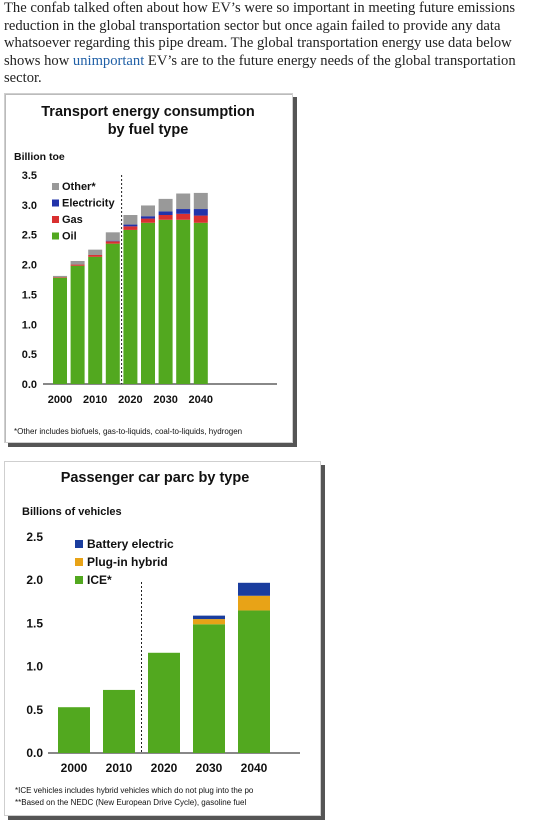 This screenshot has height=820, width=547. Describe the element at coordinates (95, 256) in the screenshot. I see `bar-segment-gas-2010` at that location.